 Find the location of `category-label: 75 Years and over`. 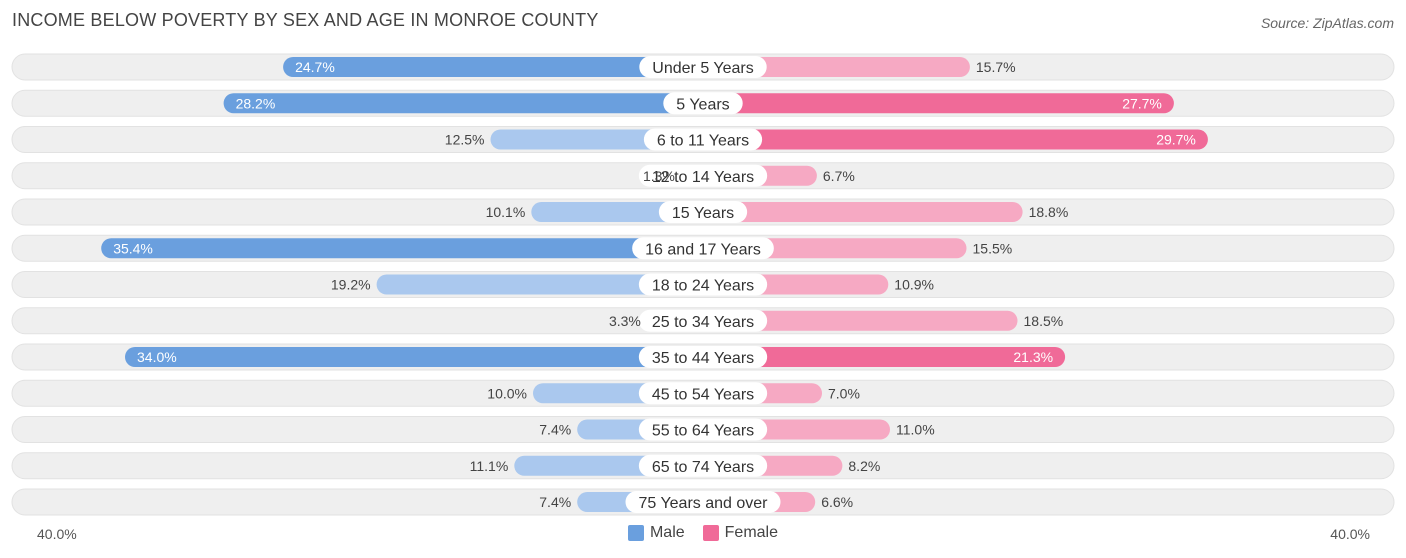

category-label: 75 Years and over is located at coordinates (704, 503).